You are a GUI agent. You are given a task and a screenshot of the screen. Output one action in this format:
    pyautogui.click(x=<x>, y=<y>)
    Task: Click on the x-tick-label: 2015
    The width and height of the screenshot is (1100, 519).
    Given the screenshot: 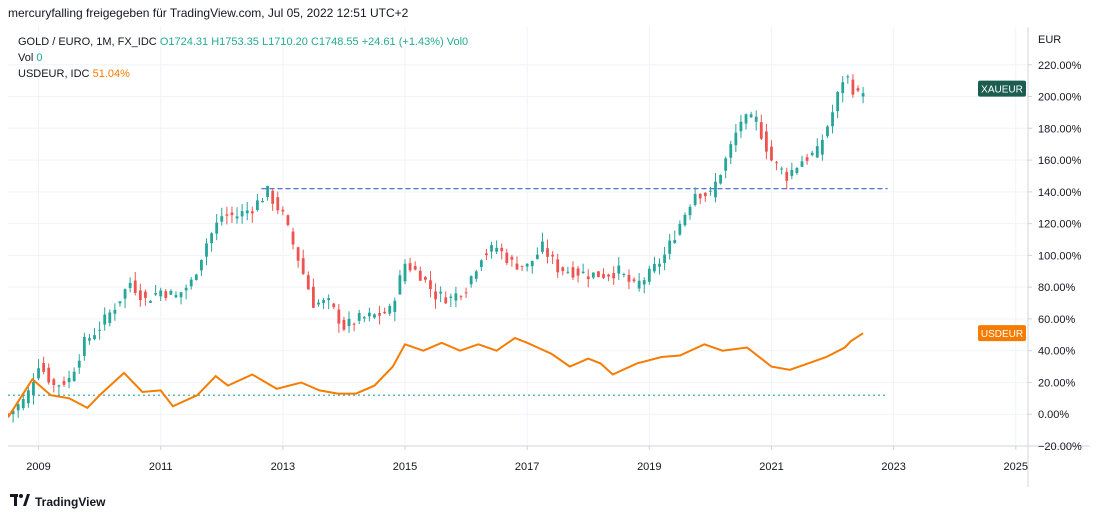 What is the action you would take?
    pyautogui.click(x=405, y=467)
    